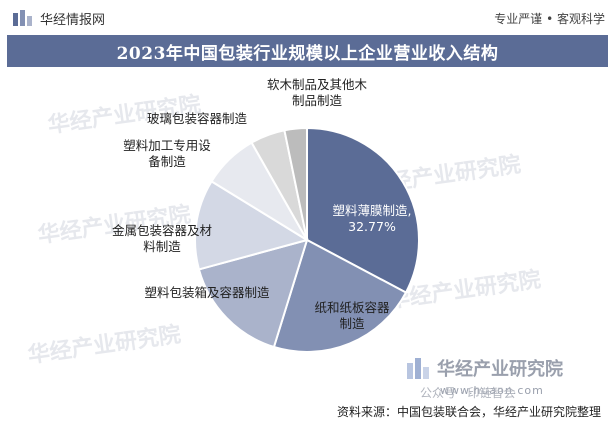 This screenshot has height=430, width=615. Describe the element at coordinates (372, 218) in the screenshot. I see `slice-label: 塑料薄膜制造, 32.77%` at that location.